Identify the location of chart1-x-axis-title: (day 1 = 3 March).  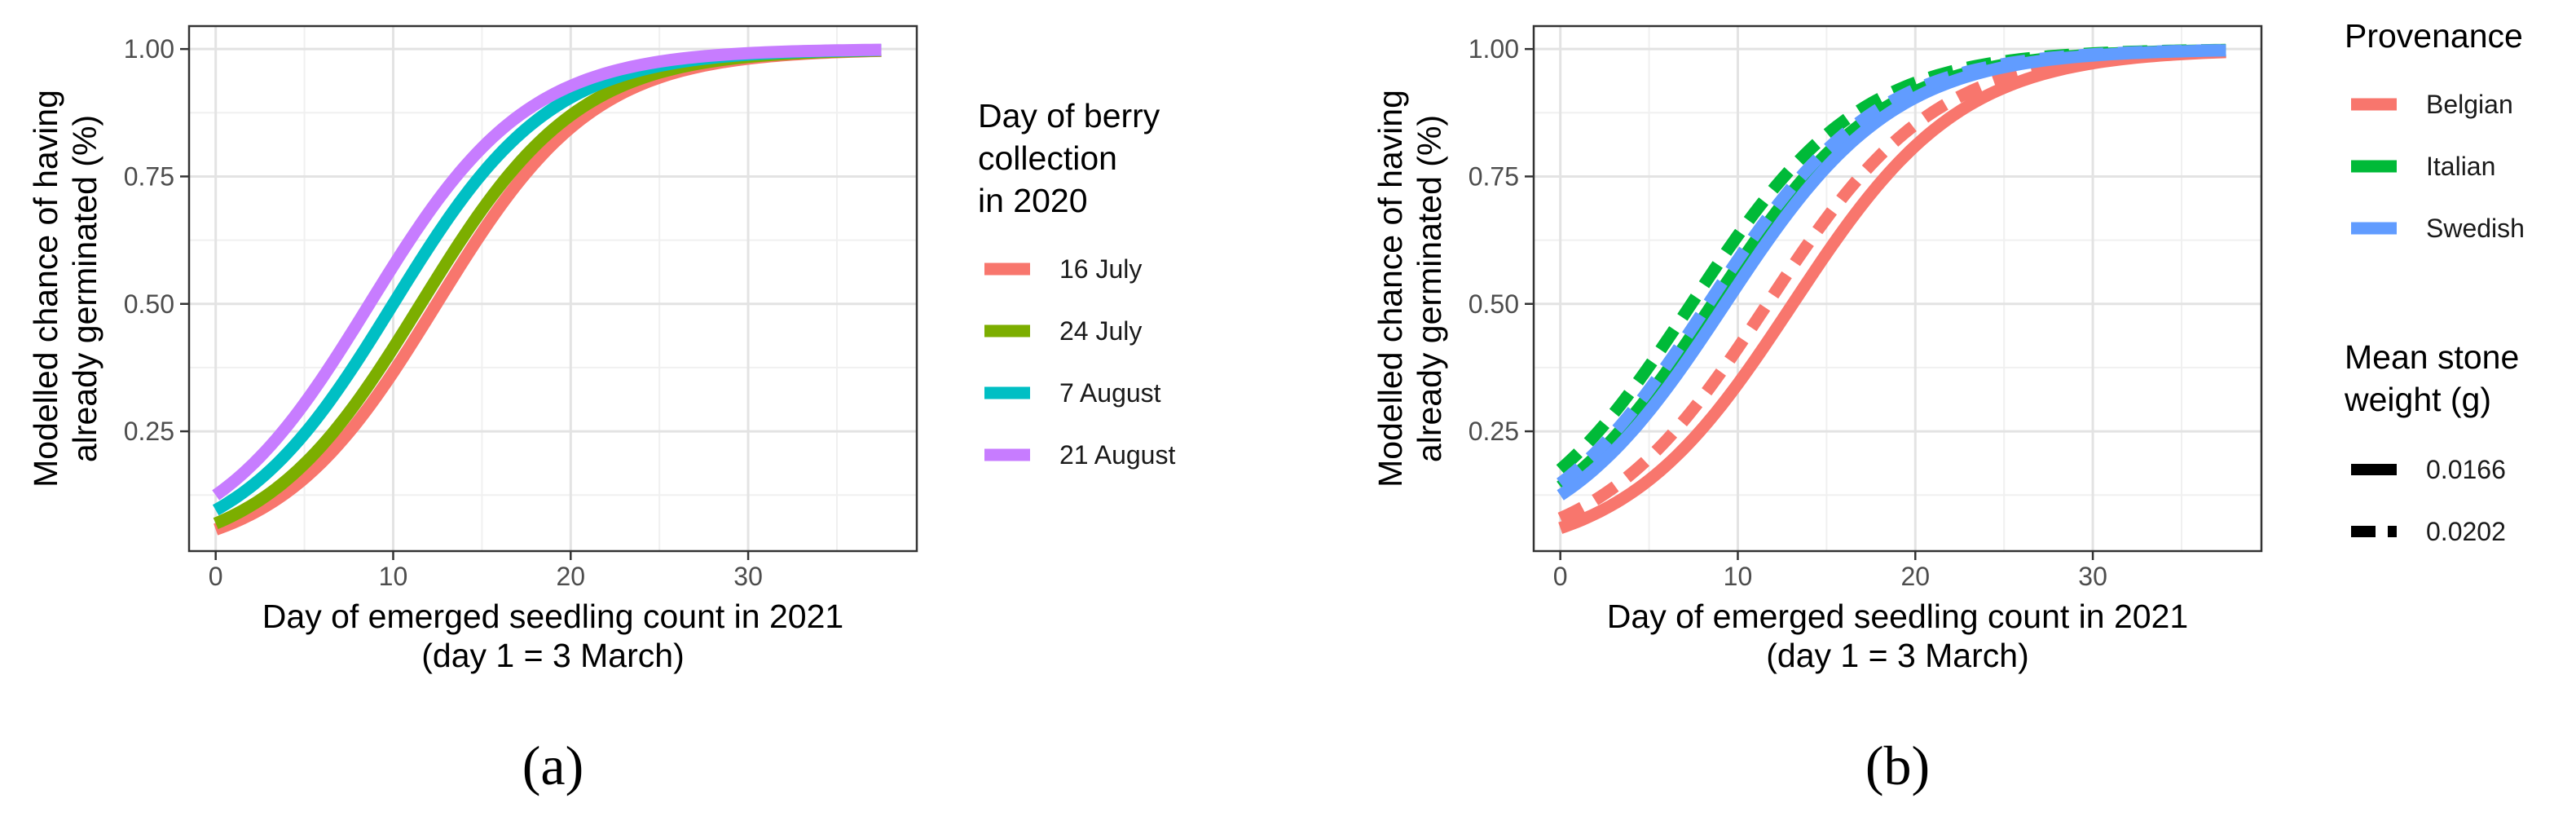
(552, 655).